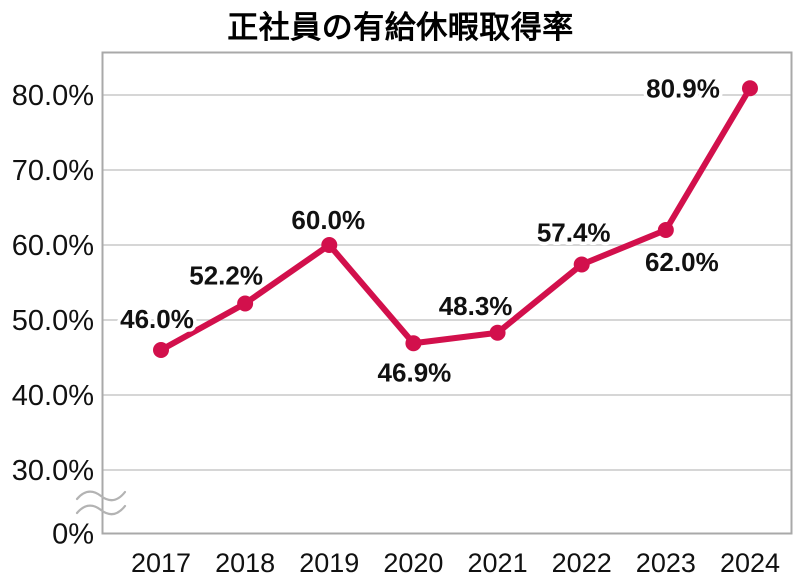 The height and width of the screenshot is (584, 801). Describe the element at coordinates (682, 262) in the screenshot. I see `data-point-label: 62.0%` at that location.